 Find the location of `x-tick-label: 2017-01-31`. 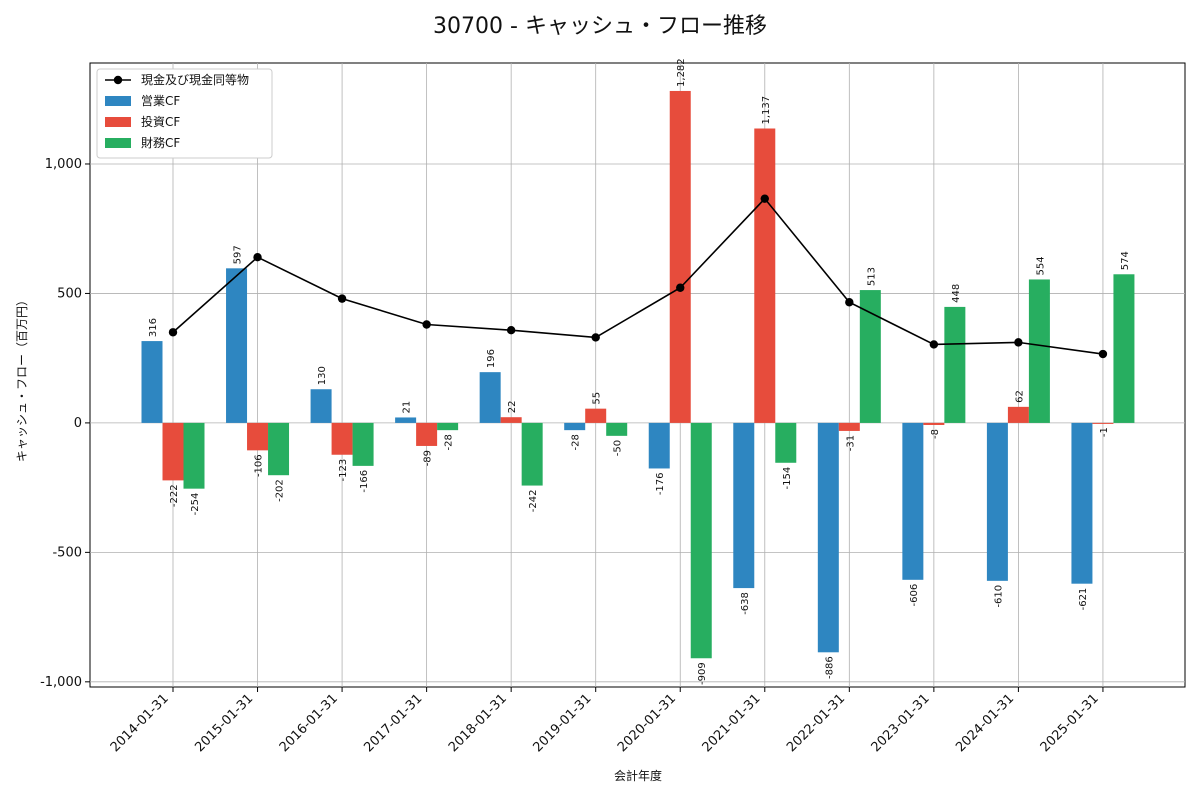

x-tick-label: 2017-01-31 is located at coordinates (393, 723).